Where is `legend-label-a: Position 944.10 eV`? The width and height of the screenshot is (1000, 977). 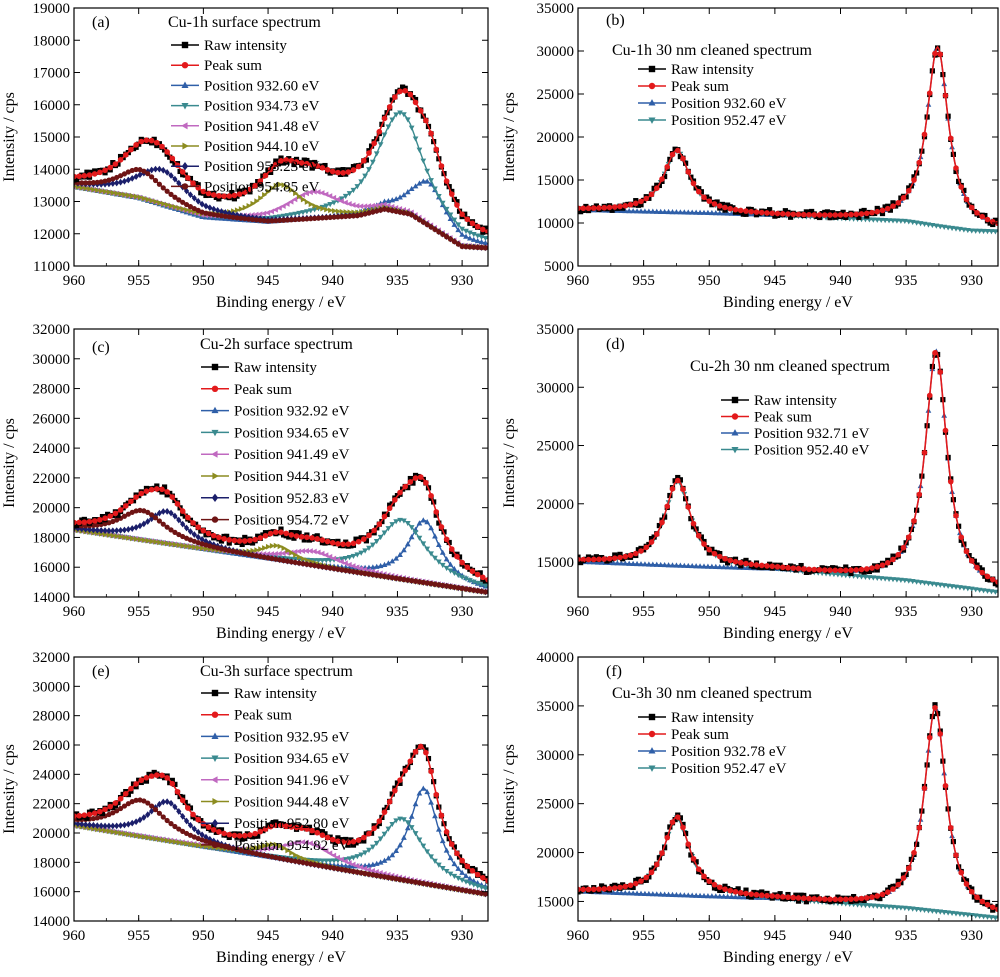
legend-label-a: Position 944.10 eV is located at coordinates (262, 147).